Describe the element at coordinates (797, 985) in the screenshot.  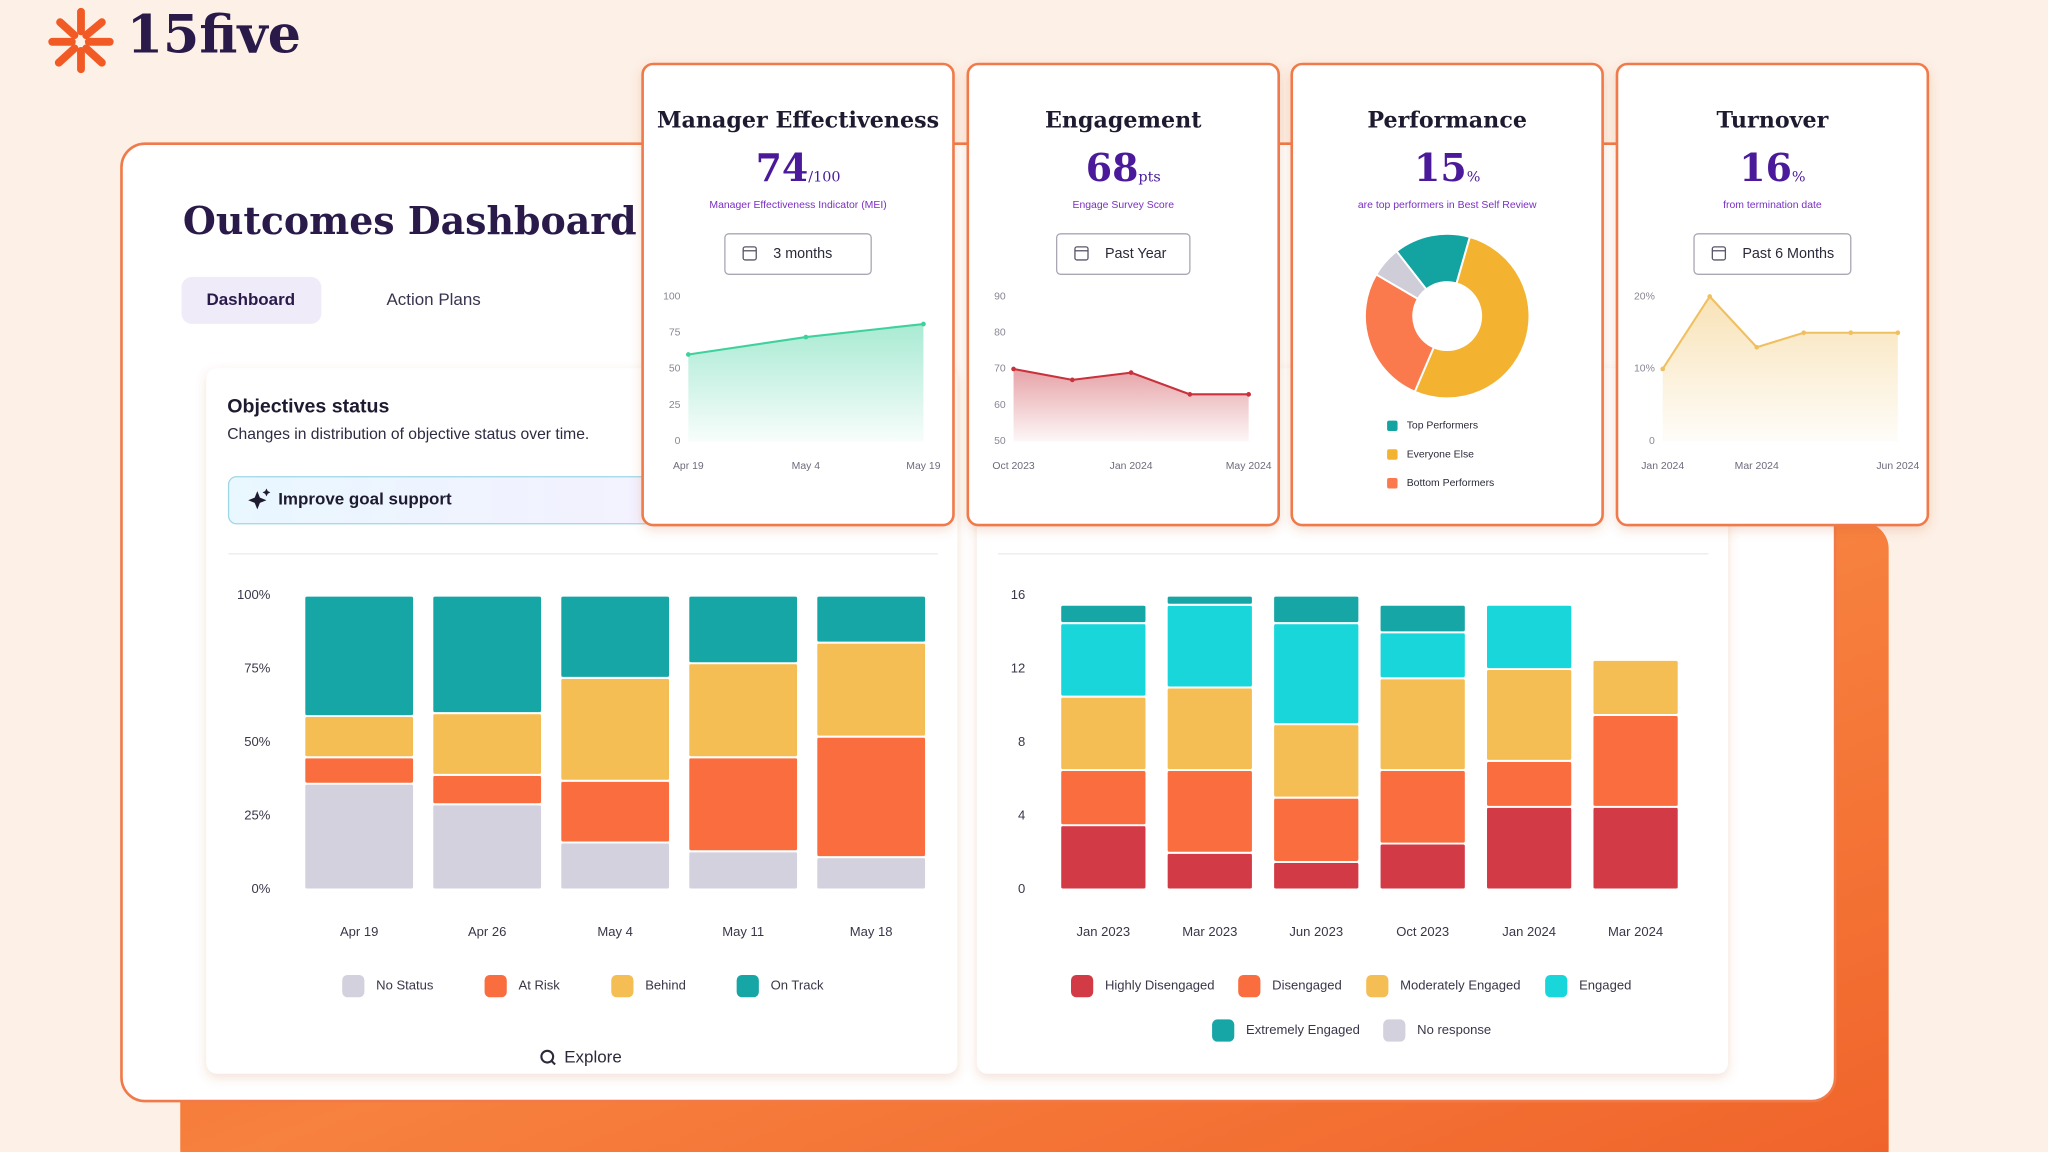
I see `legend-label: On Track` at that location.